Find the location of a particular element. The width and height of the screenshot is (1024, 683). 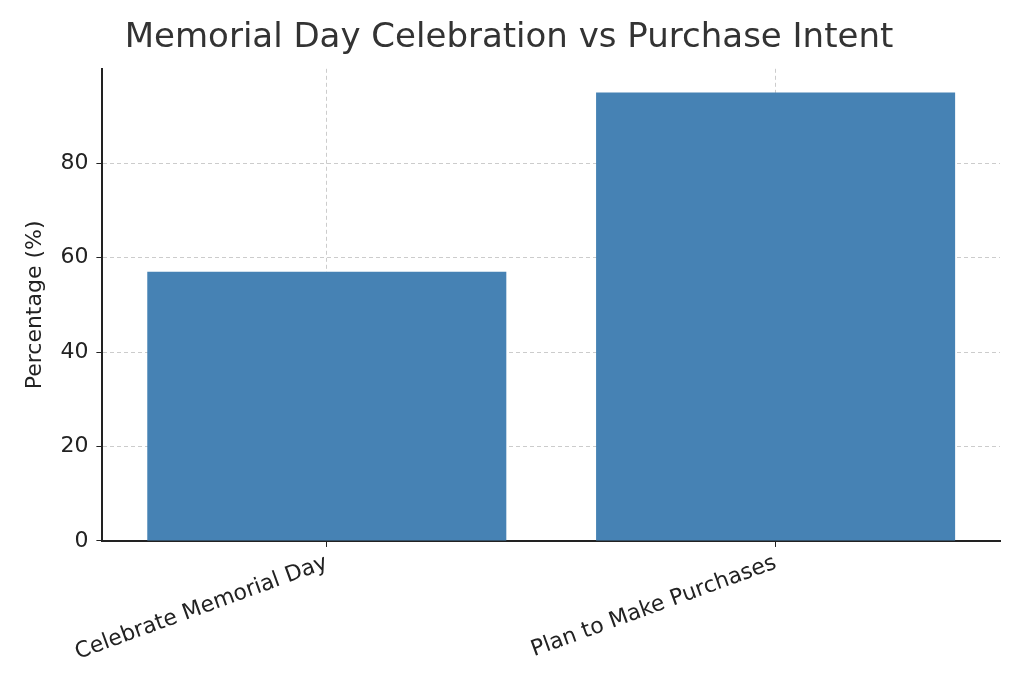

y-tick-label: 60 is located at coordinates (74, 256).